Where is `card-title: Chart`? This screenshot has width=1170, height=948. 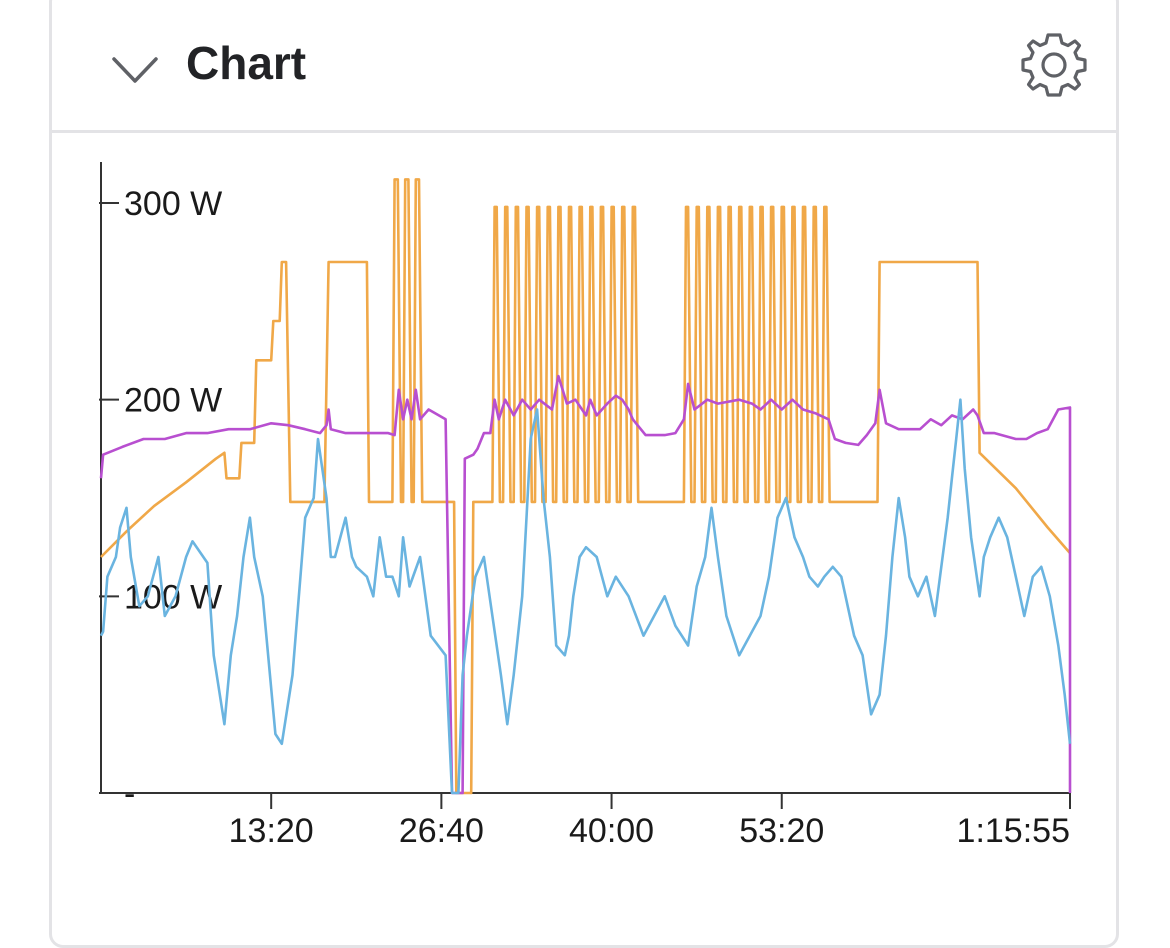
card-title: Chart is located at coordinates (246, 63).